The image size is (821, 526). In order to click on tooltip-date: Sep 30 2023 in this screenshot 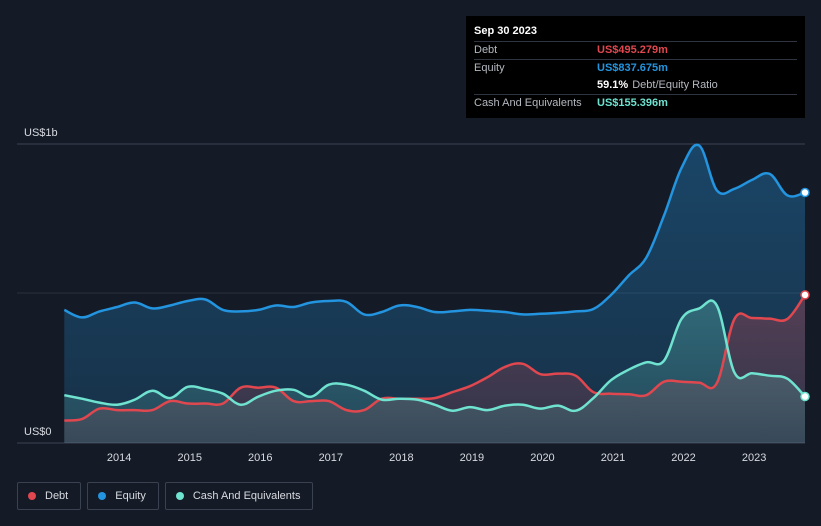, I will do `click(505, 31)`.